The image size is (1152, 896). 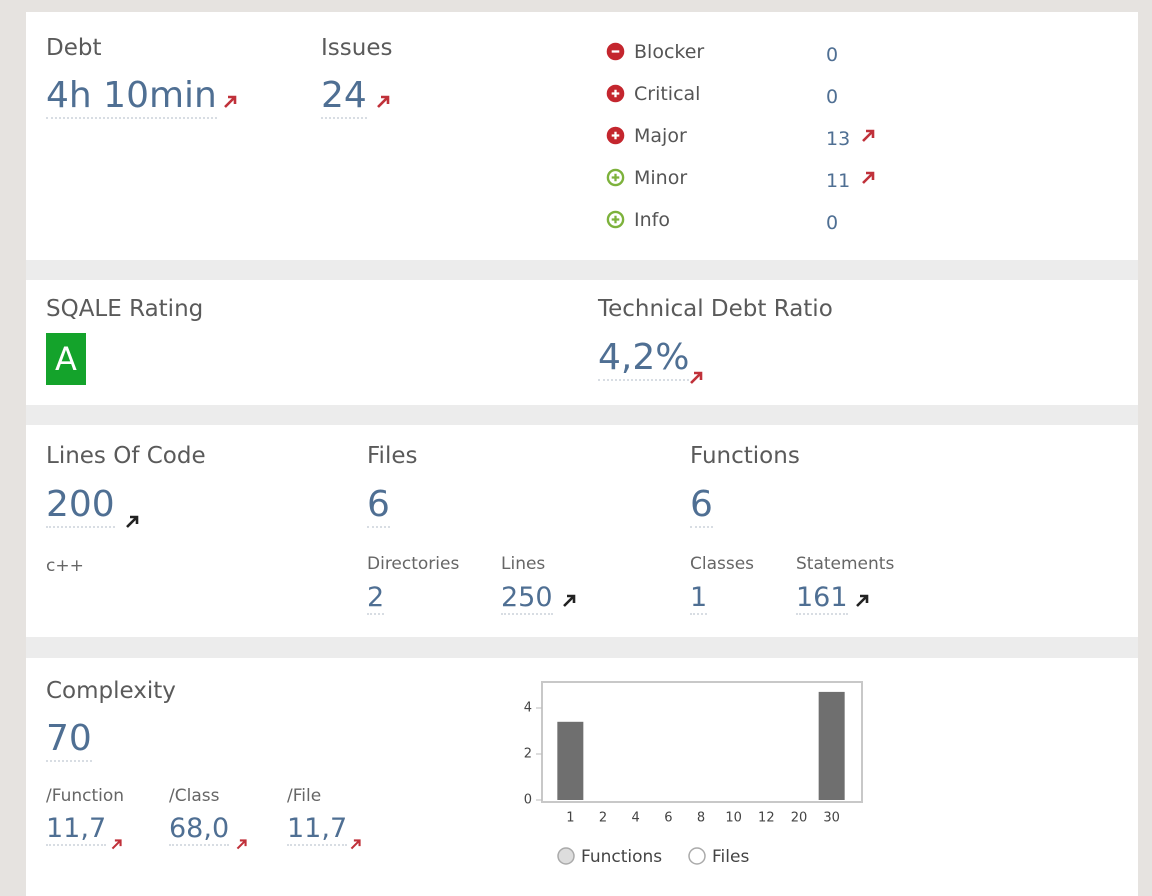 What do you see at coordinates (652, 220) in the screenshot?
I see `severity-name: Info` at bounding box center [652, 220].